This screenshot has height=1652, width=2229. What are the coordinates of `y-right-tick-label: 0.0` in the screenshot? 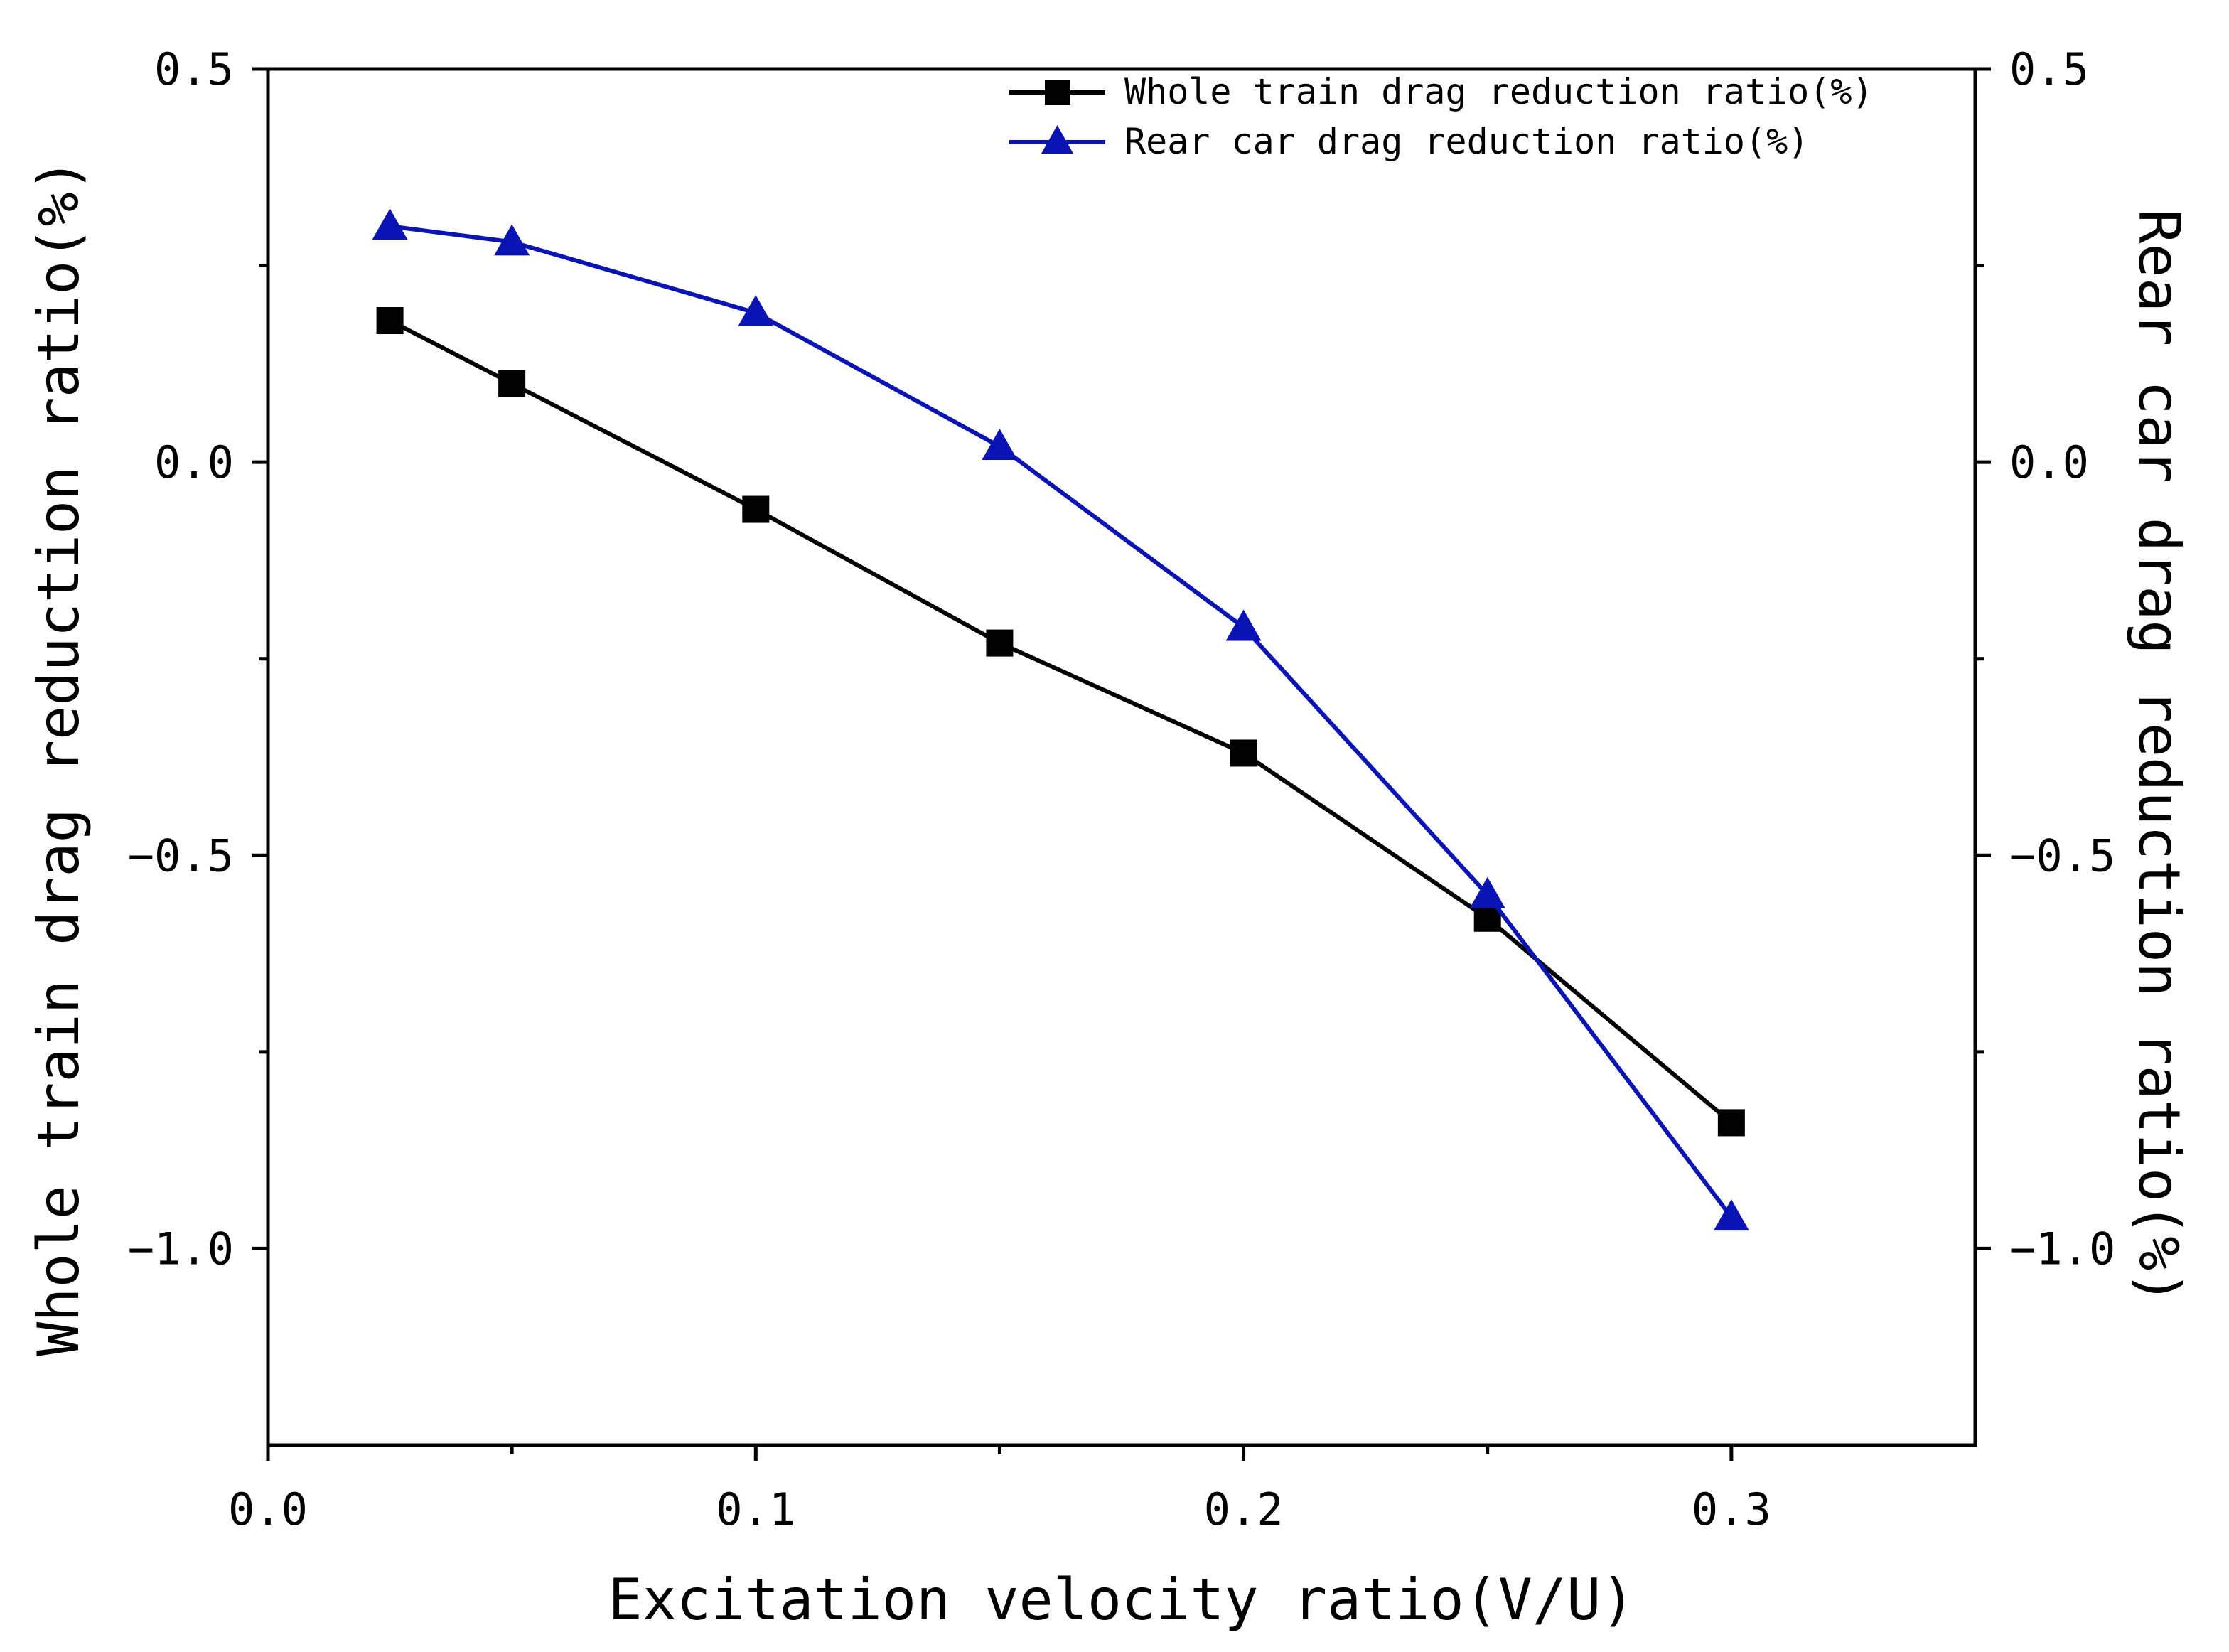 It's located at (2049, 462).